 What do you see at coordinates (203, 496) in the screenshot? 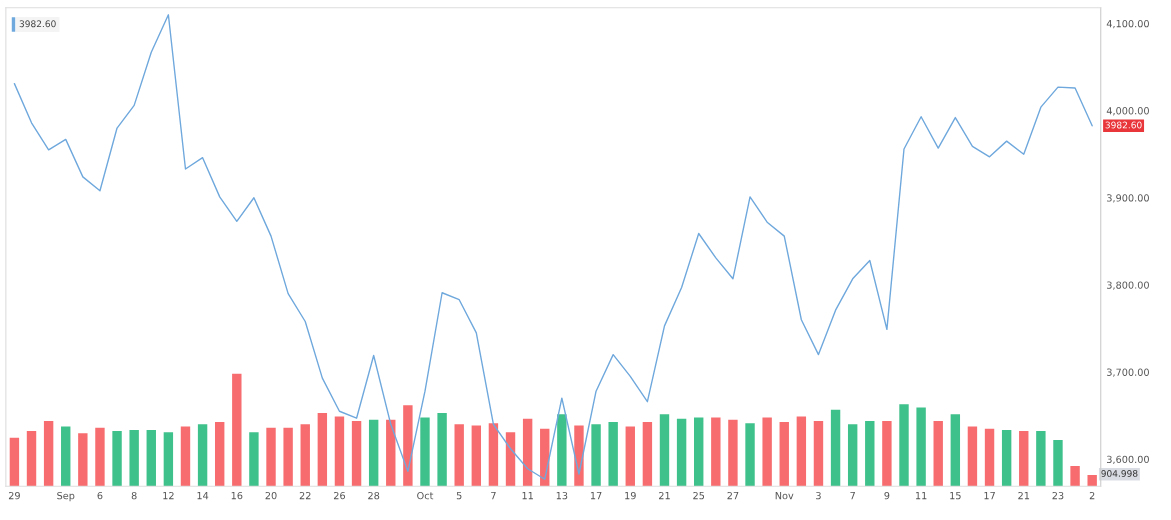
I see `x-tick-label: 14` at bounding box center [203, 496].